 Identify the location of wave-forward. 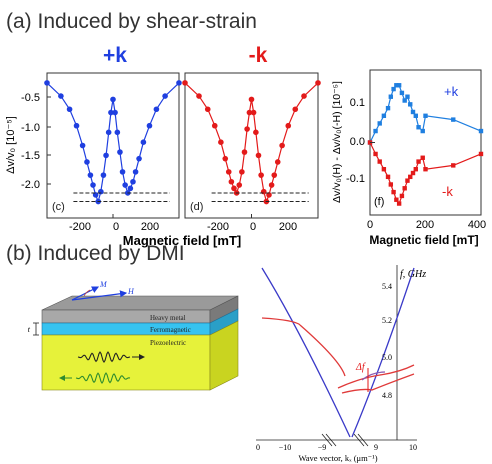
(104, 357).